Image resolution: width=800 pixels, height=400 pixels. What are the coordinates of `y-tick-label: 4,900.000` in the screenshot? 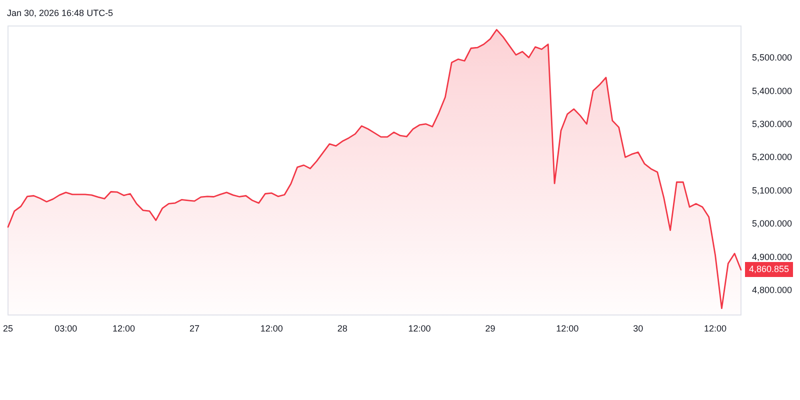 It's located at (772, 257).